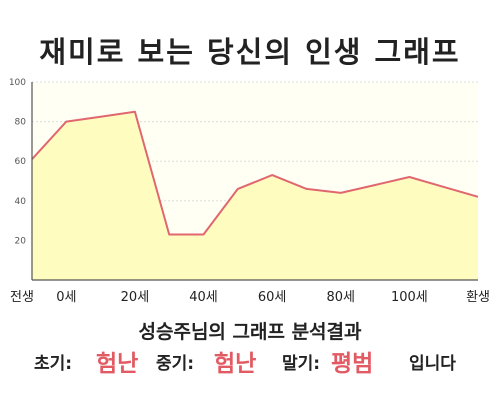 This screenshot has width=500, height=400. Describe the element at coordinates (22, 297) in the screenshot. I see `x-tick-label: 전생` at that location.